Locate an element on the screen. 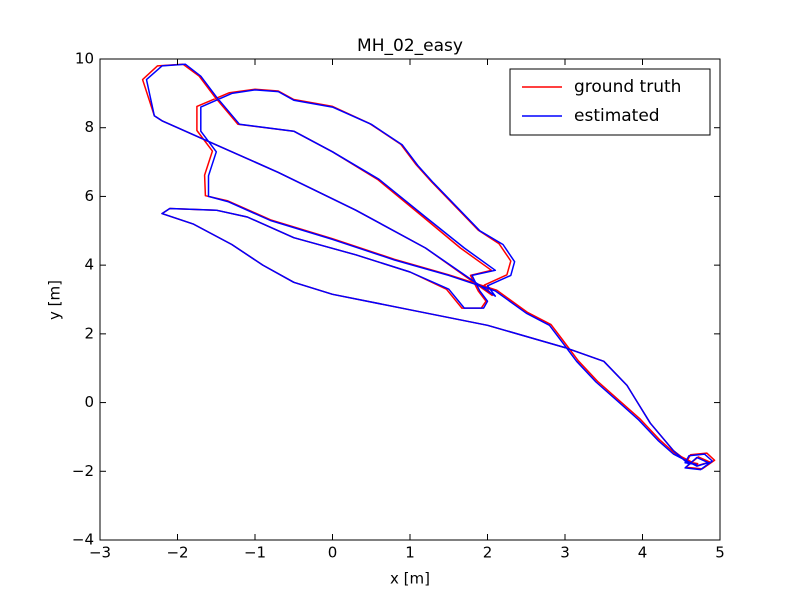 This screenshot has height=600, width=800. x-tick-label: 4 is located at coordinates (643, 553).